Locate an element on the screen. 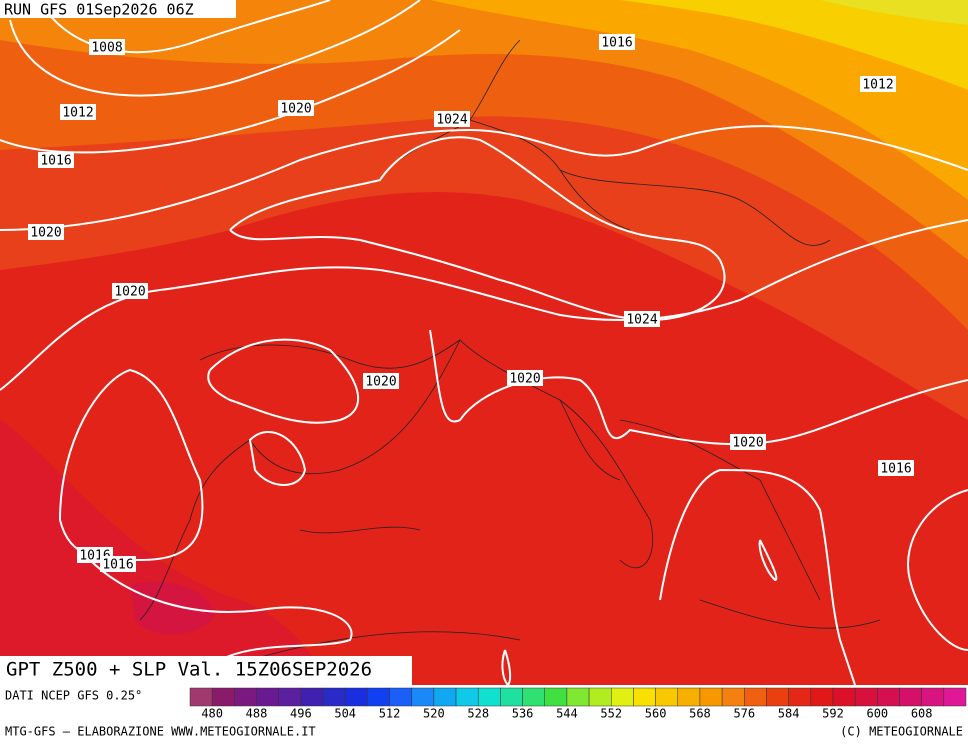  run-label: RUN GFS 01Sep2026 06Z is located at coordinates (99, 10).